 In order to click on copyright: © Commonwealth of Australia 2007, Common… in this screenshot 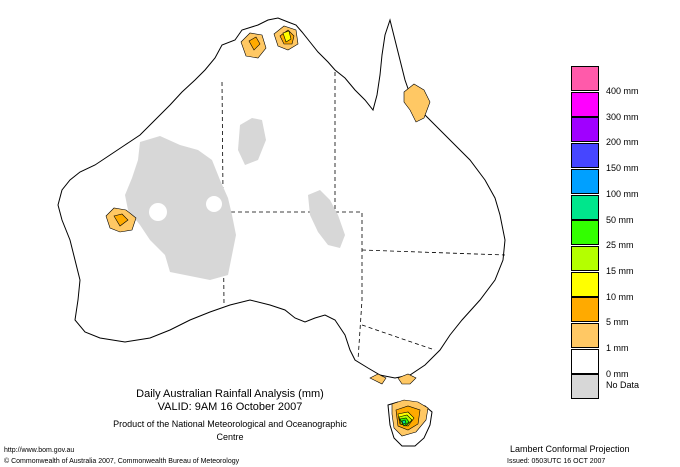, I will do `click(122, 461)`.